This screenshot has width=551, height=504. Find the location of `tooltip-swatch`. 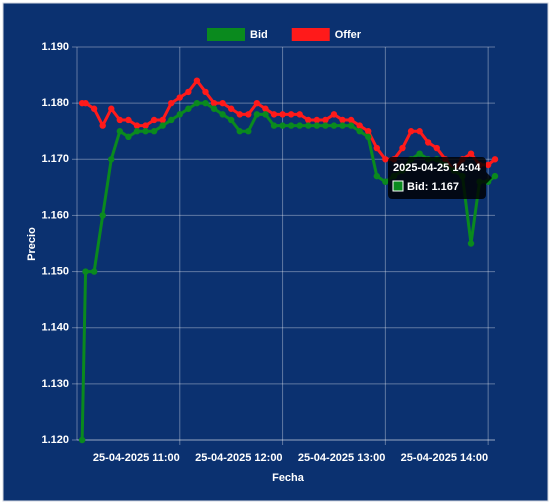

tooltip-swatch is located at coordinates (398, 186).